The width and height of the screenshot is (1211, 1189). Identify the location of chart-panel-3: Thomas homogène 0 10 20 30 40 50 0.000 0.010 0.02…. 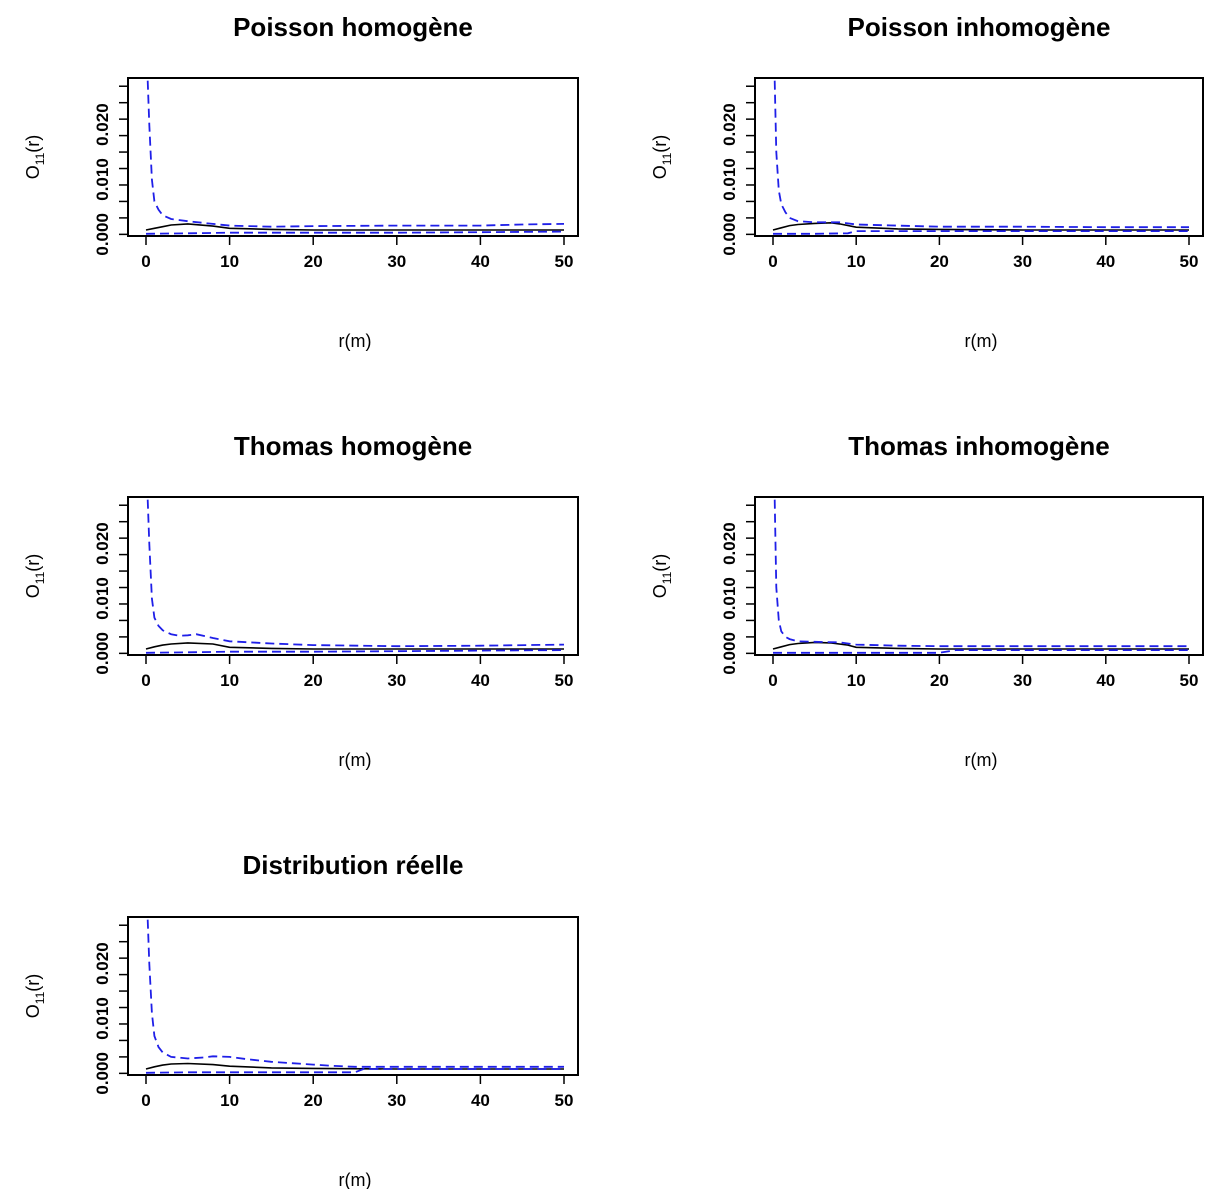
(301, 600).